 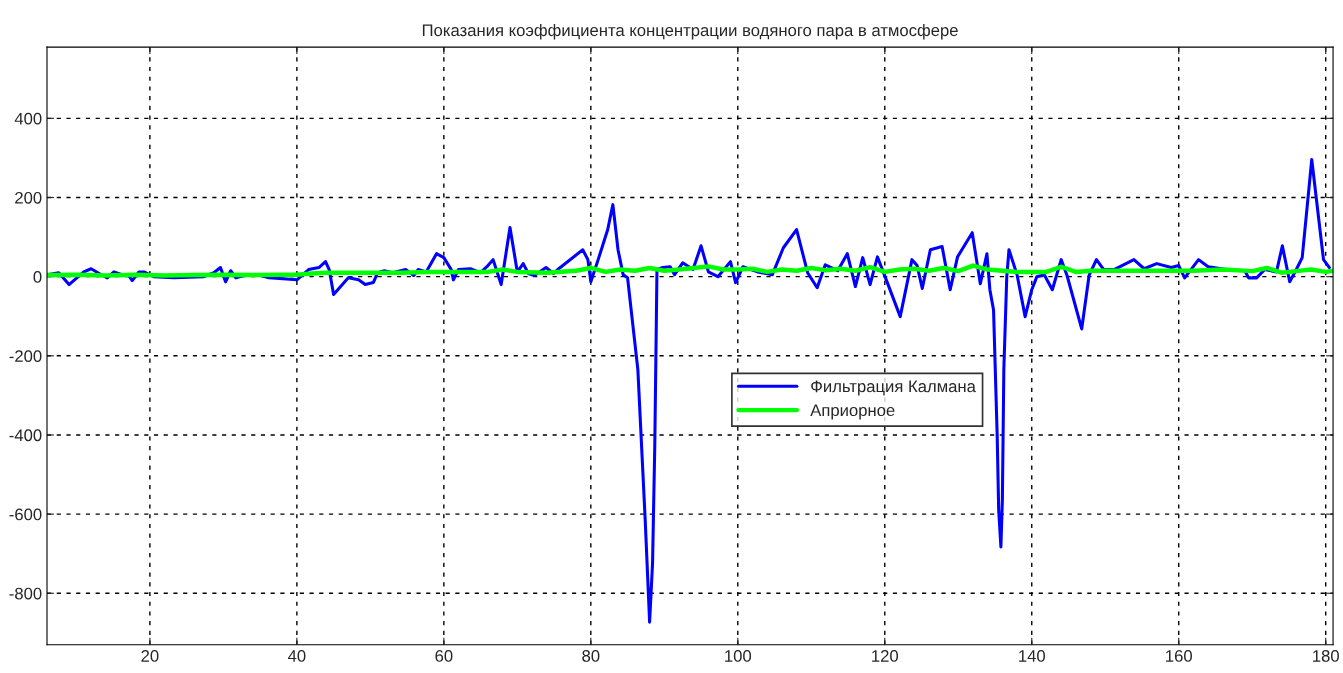 I want to click on x-tick-label: 140, so click(x=1032, y=656).